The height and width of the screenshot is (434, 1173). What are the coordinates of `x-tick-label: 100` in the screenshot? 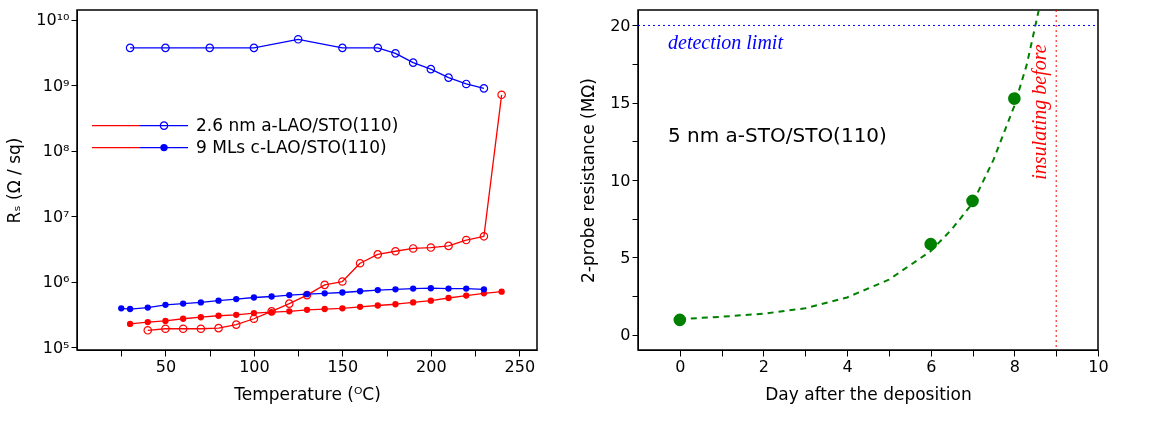 It's located at (254, 366).